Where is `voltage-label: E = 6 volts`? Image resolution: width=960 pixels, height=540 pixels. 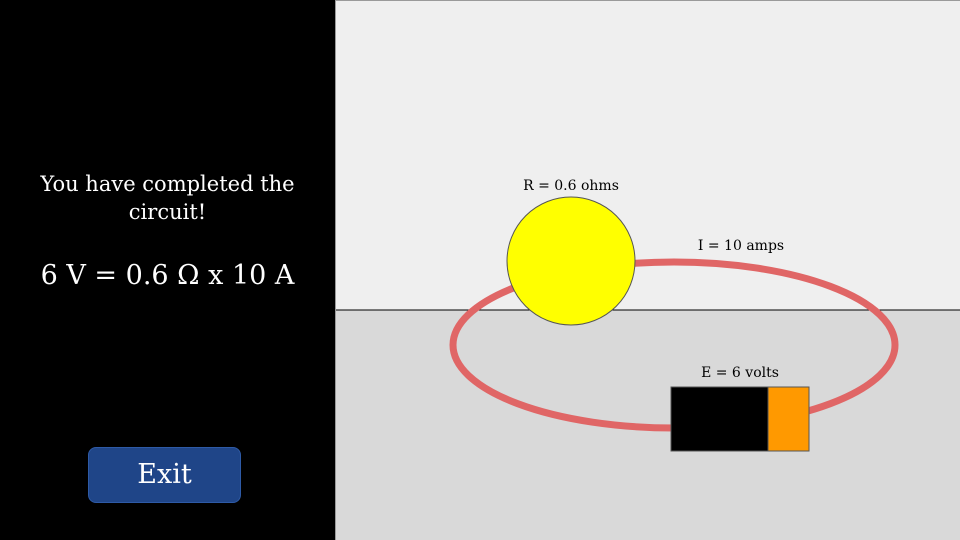
voltage-label: E = 6 volts is located at coordinates (740, 373).